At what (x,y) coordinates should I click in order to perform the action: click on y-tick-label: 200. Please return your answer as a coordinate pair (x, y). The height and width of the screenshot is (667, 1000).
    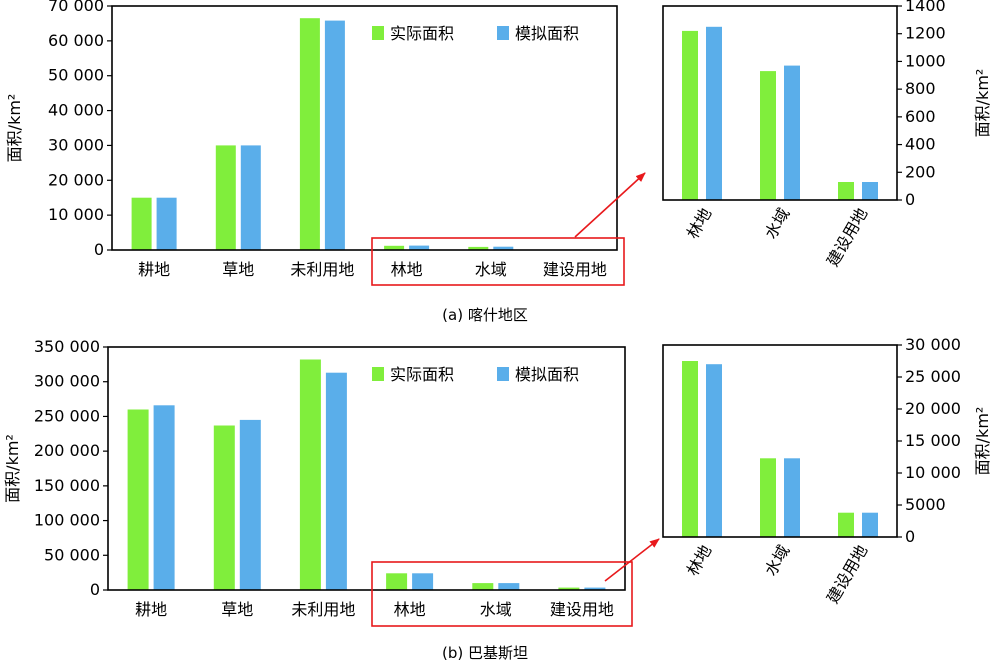
    Looking at the image, I should click on (920, 171).